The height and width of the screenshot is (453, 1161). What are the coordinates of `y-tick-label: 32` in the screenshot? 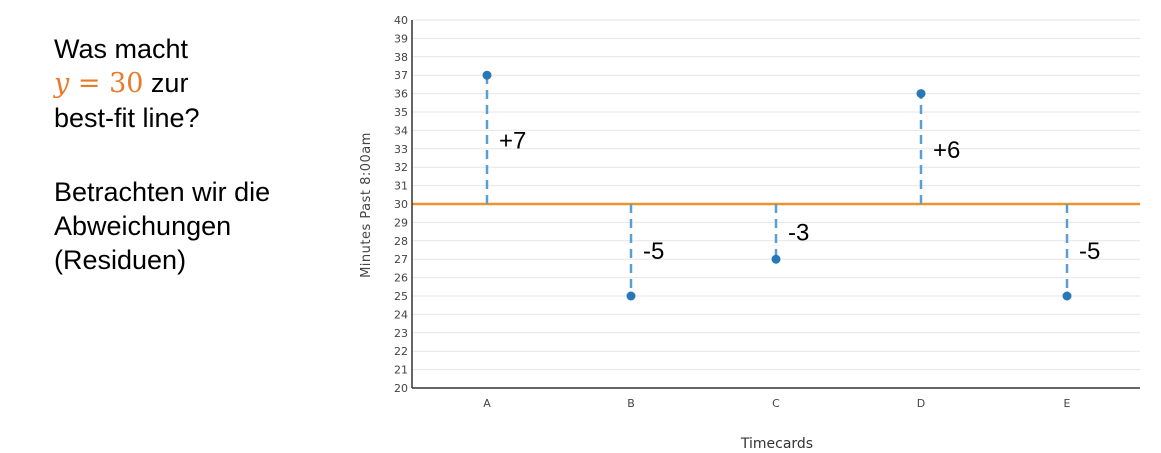 It's located at (401, 167).